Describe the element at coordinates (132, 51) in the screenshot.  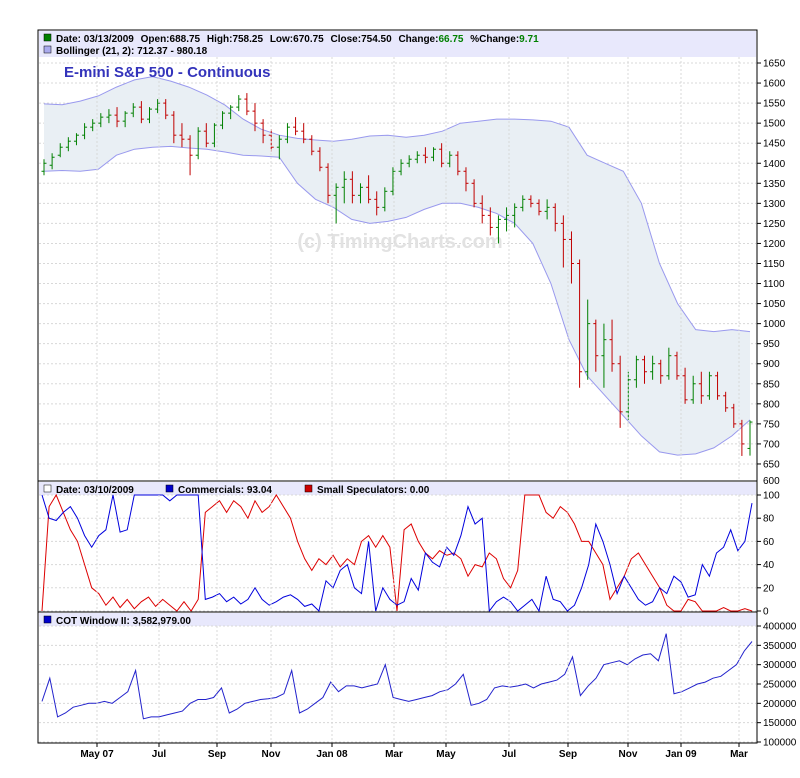
I see `header-bollinger: Bollinger (21, 2): 712.37 - 980.18` at that location.